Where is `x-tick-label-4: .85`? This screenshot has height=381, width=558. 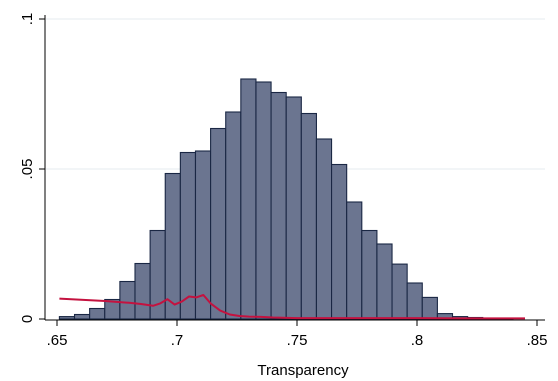 x-tick-label-4: .85 is located at coordinates (537, 340).